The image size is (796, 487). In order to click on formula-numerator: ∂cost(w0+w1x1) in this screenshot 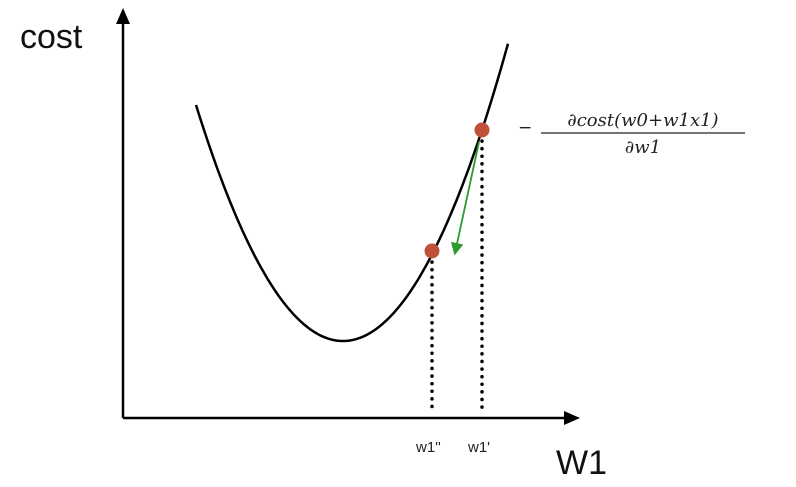, I will do `click(642, 120)`.